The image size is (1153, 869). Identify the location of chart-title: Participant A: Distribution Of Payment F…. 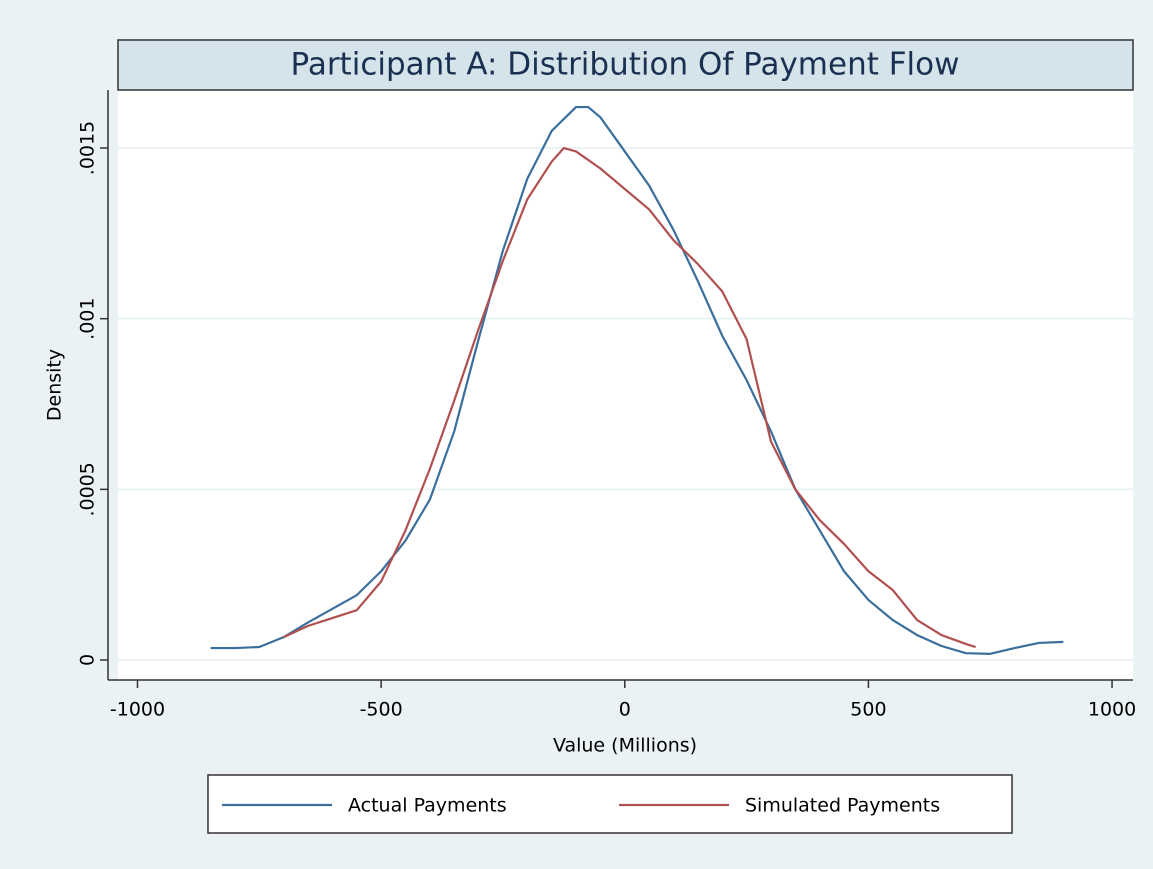
(625, 65).